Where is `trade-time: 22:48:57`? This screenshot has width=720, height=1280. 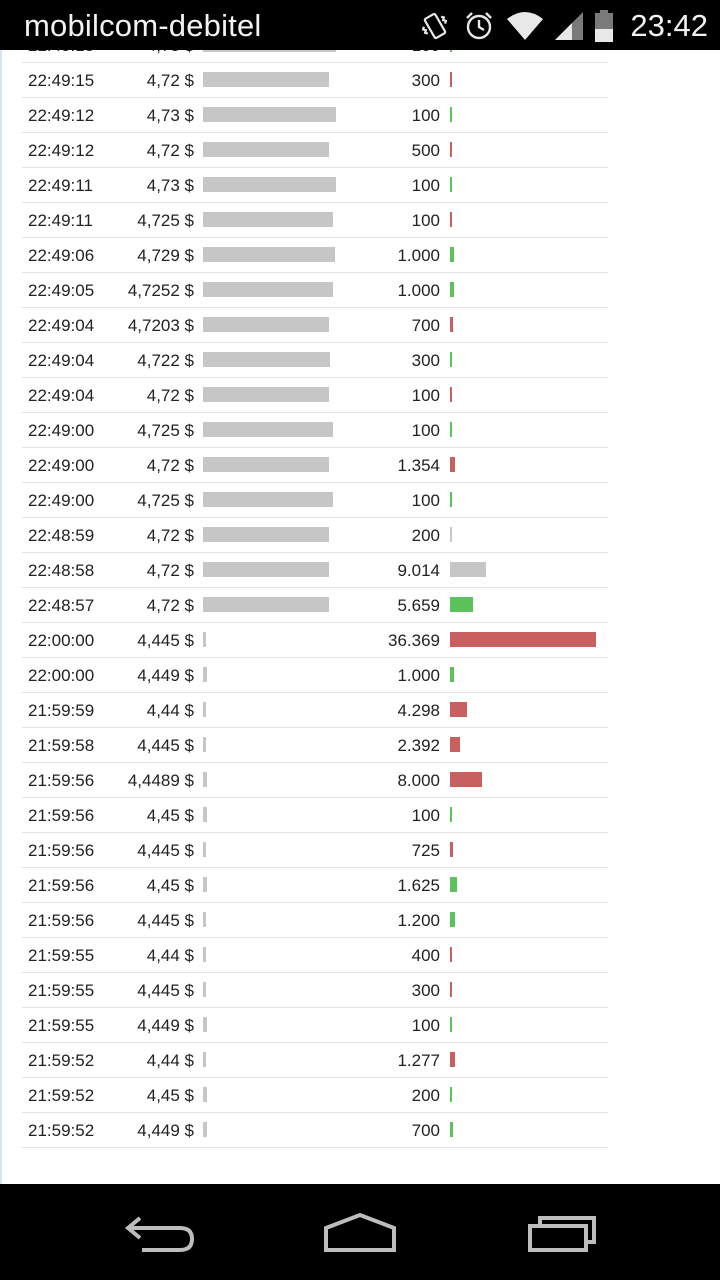
trade-time: 22:48:57 is located at coordinates (61, 605).